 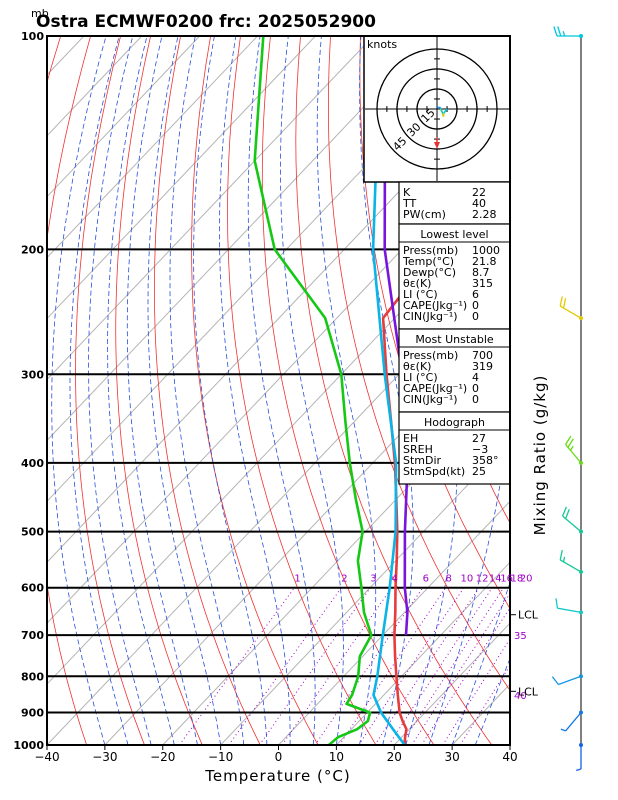 What do you see at coordinates (32, 713) in the screenshot?
I see `pressure-tick-label: 900` at bounding box center [32, 713].